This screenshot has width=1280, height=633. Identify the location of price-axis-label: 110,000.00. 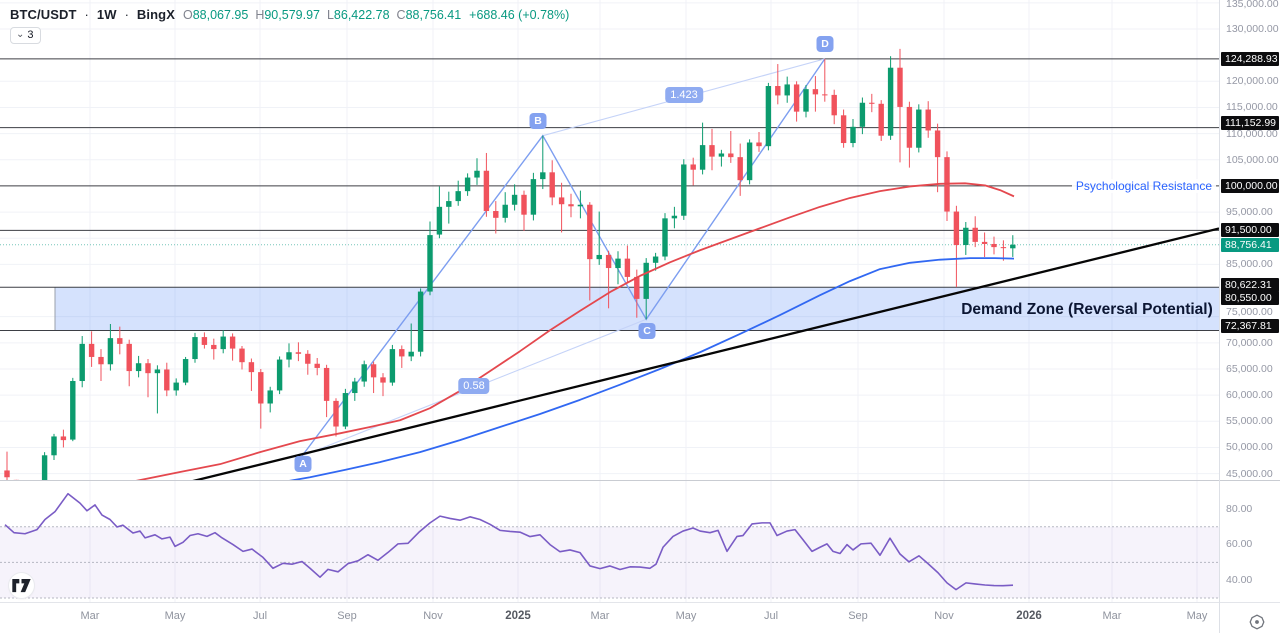
(1252, 134).